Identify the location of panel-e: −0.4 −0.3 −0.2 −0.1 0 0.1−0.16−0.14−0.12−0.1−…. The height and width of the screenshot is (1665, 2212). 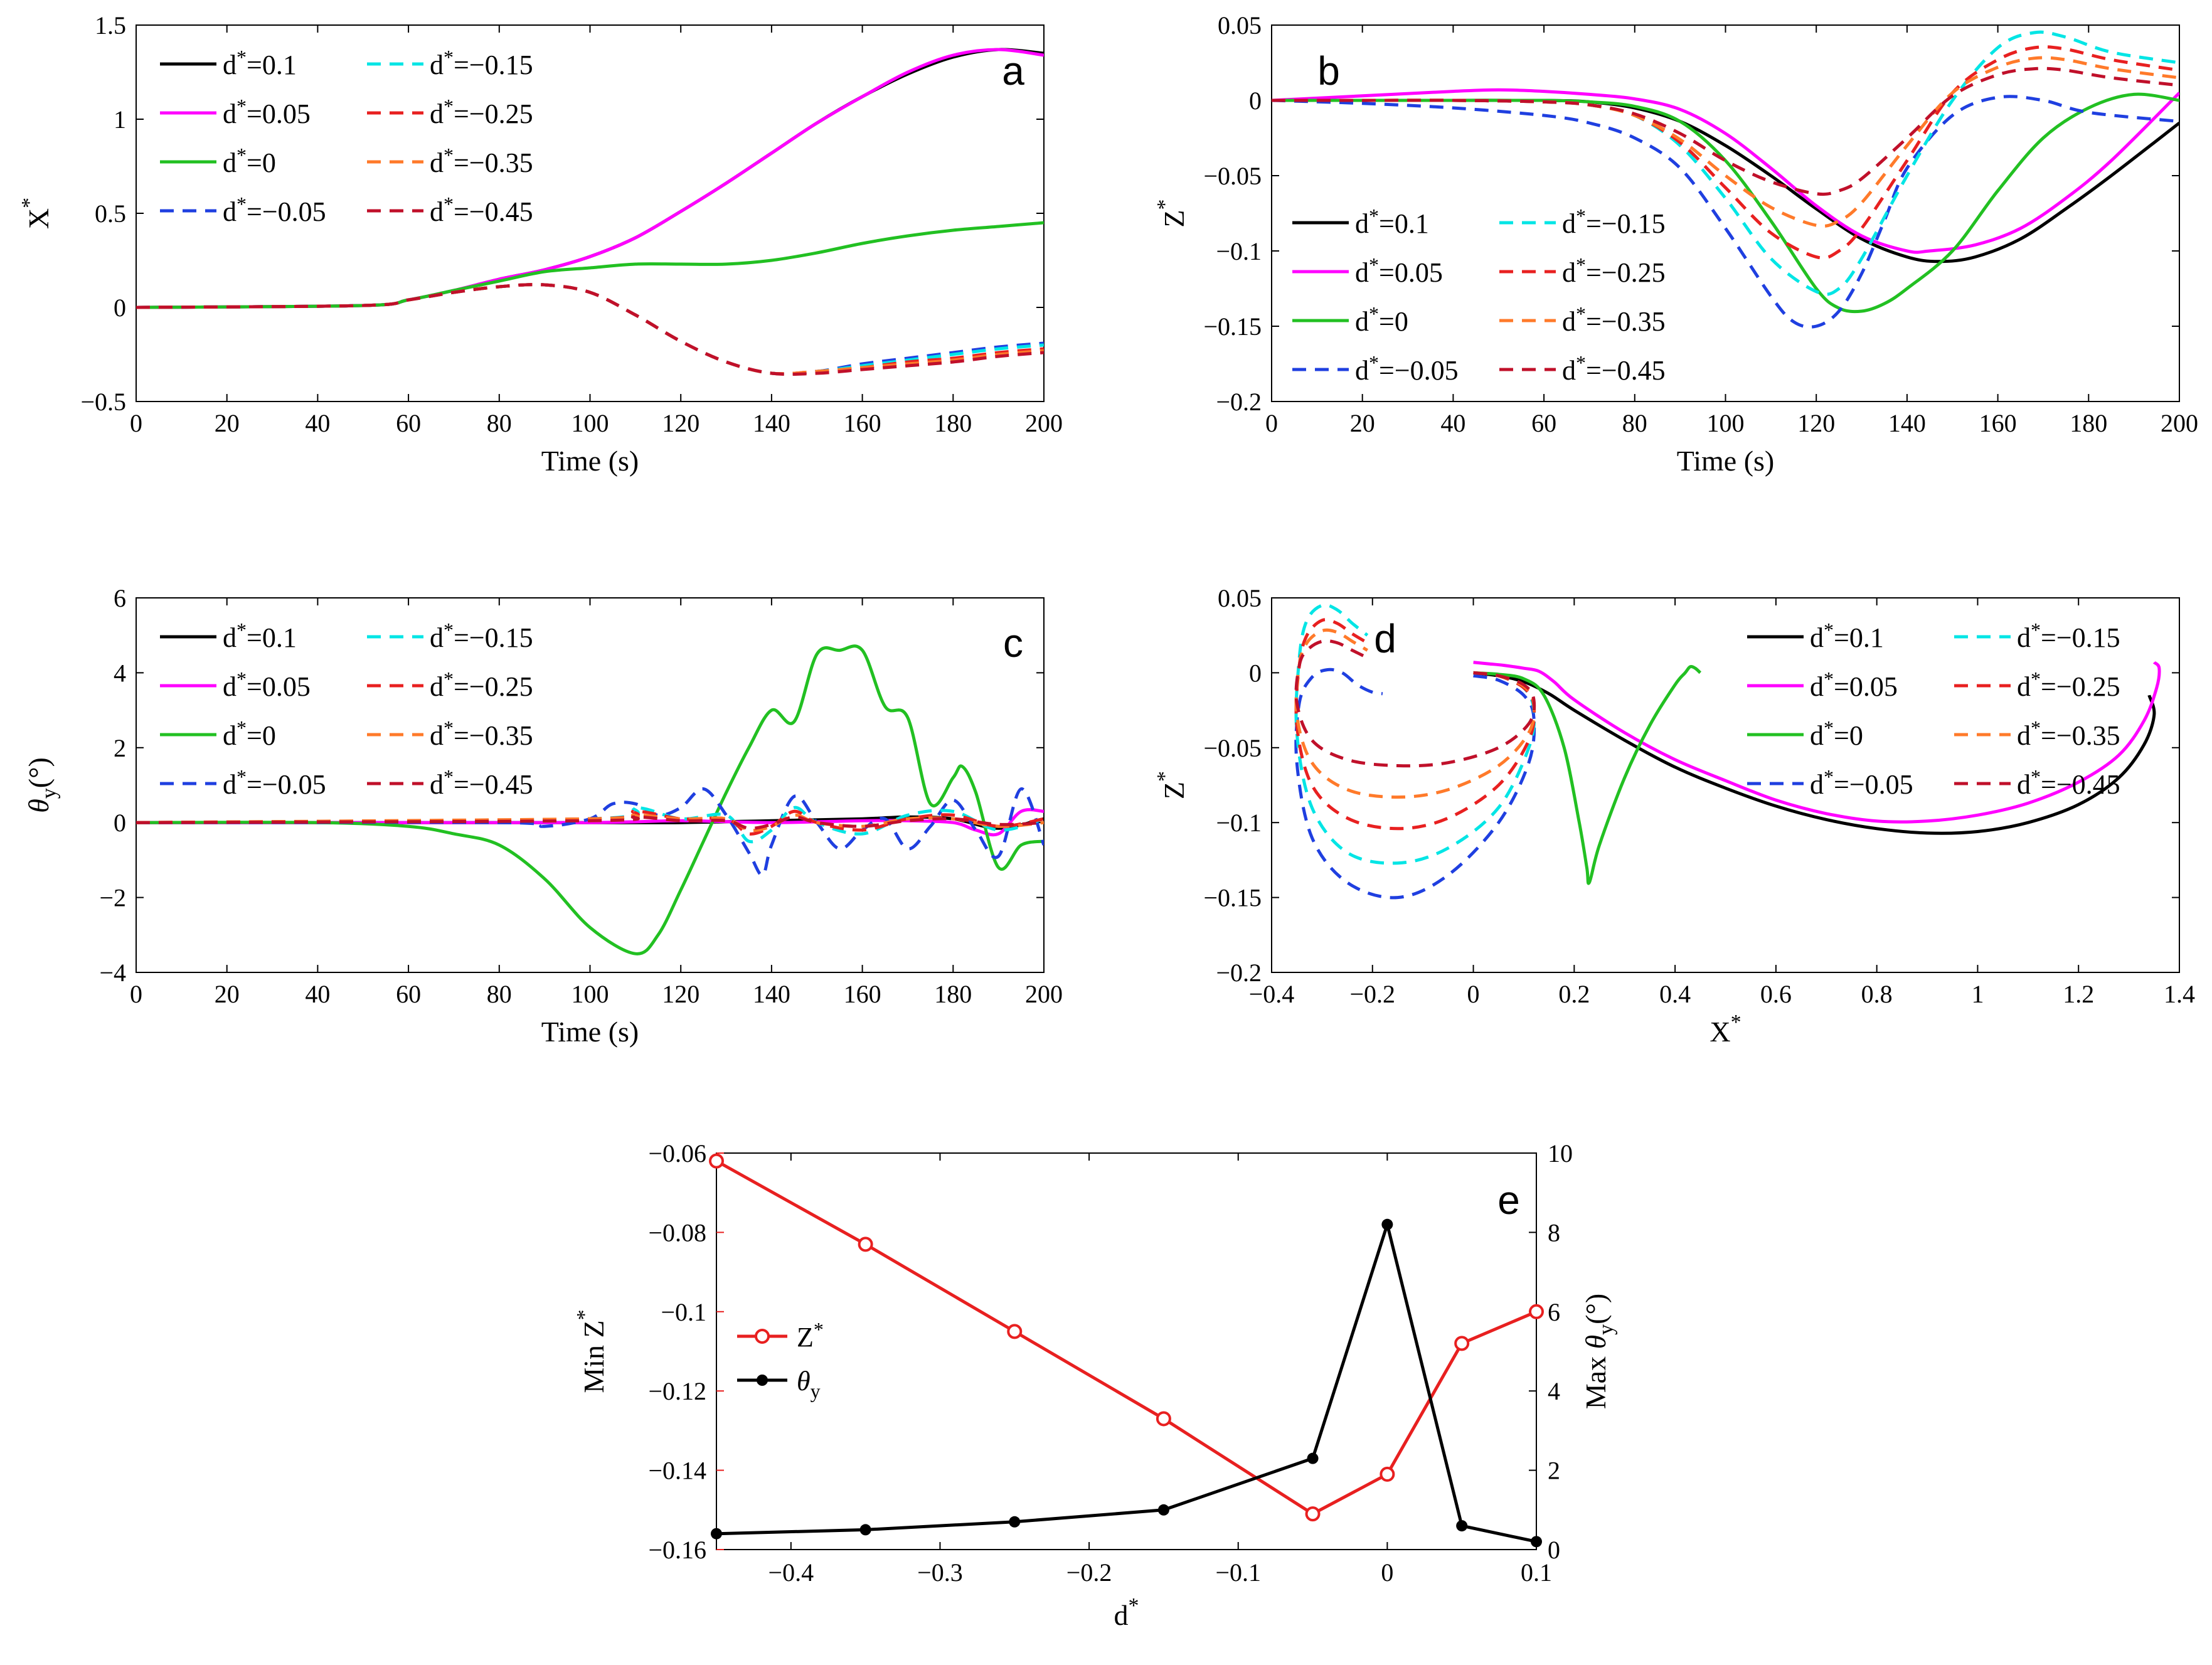
(1095, 1385).